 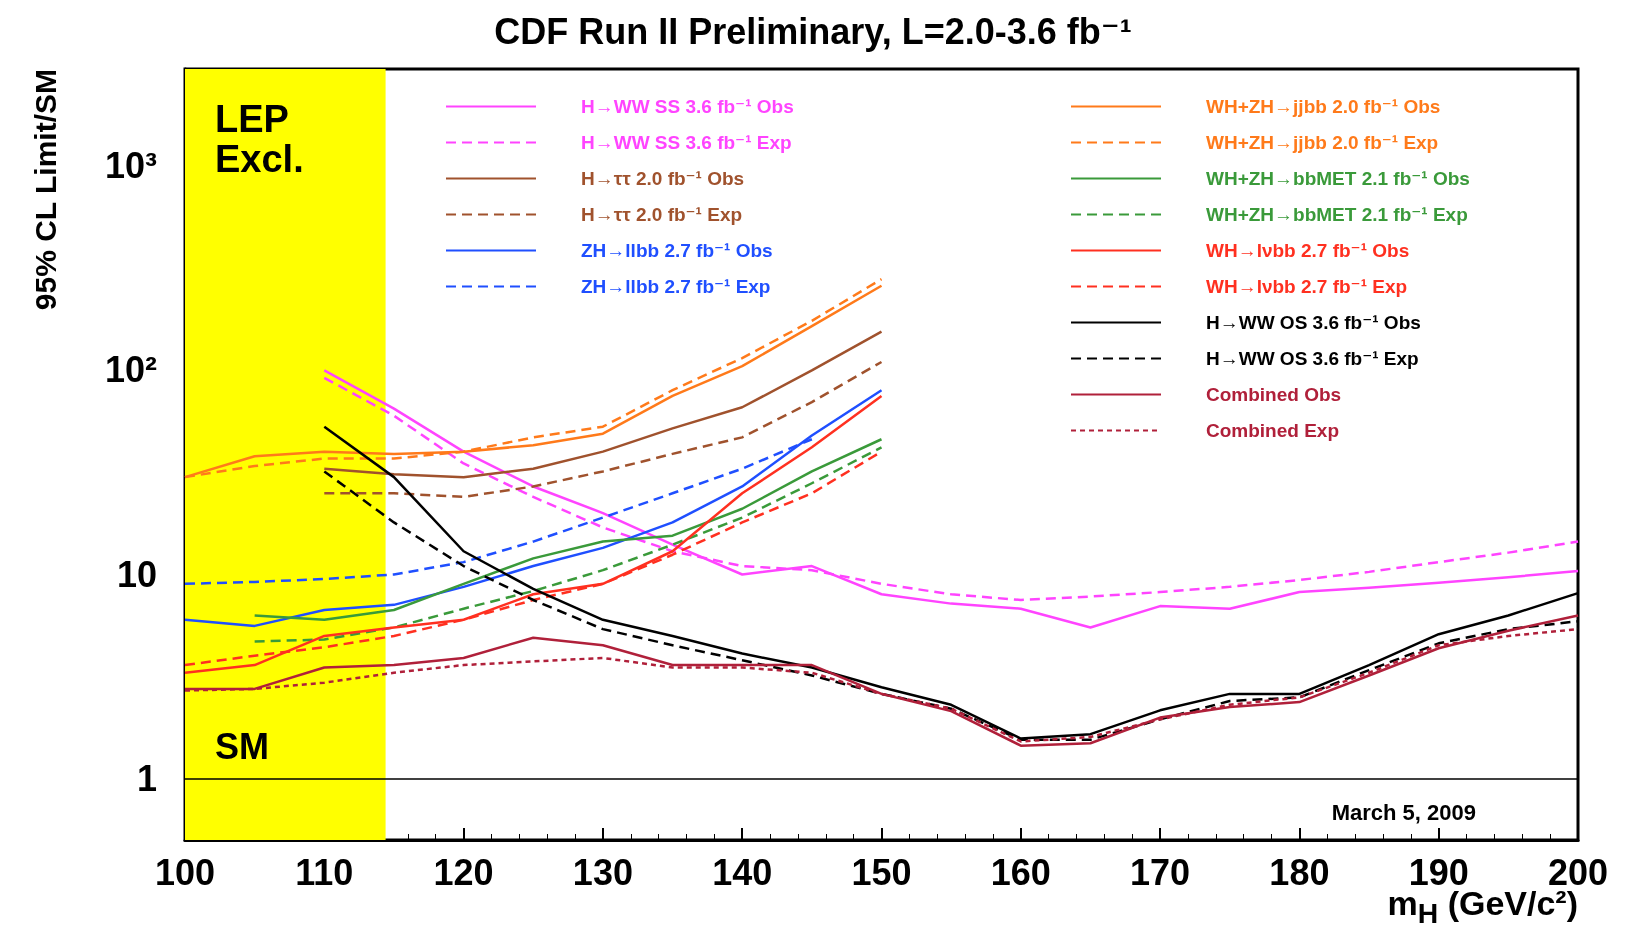 I want to click on legend-label: WH+ZH→jjbb 2.0 fb⁻¹ Obs, so click(x=1323, y=106).